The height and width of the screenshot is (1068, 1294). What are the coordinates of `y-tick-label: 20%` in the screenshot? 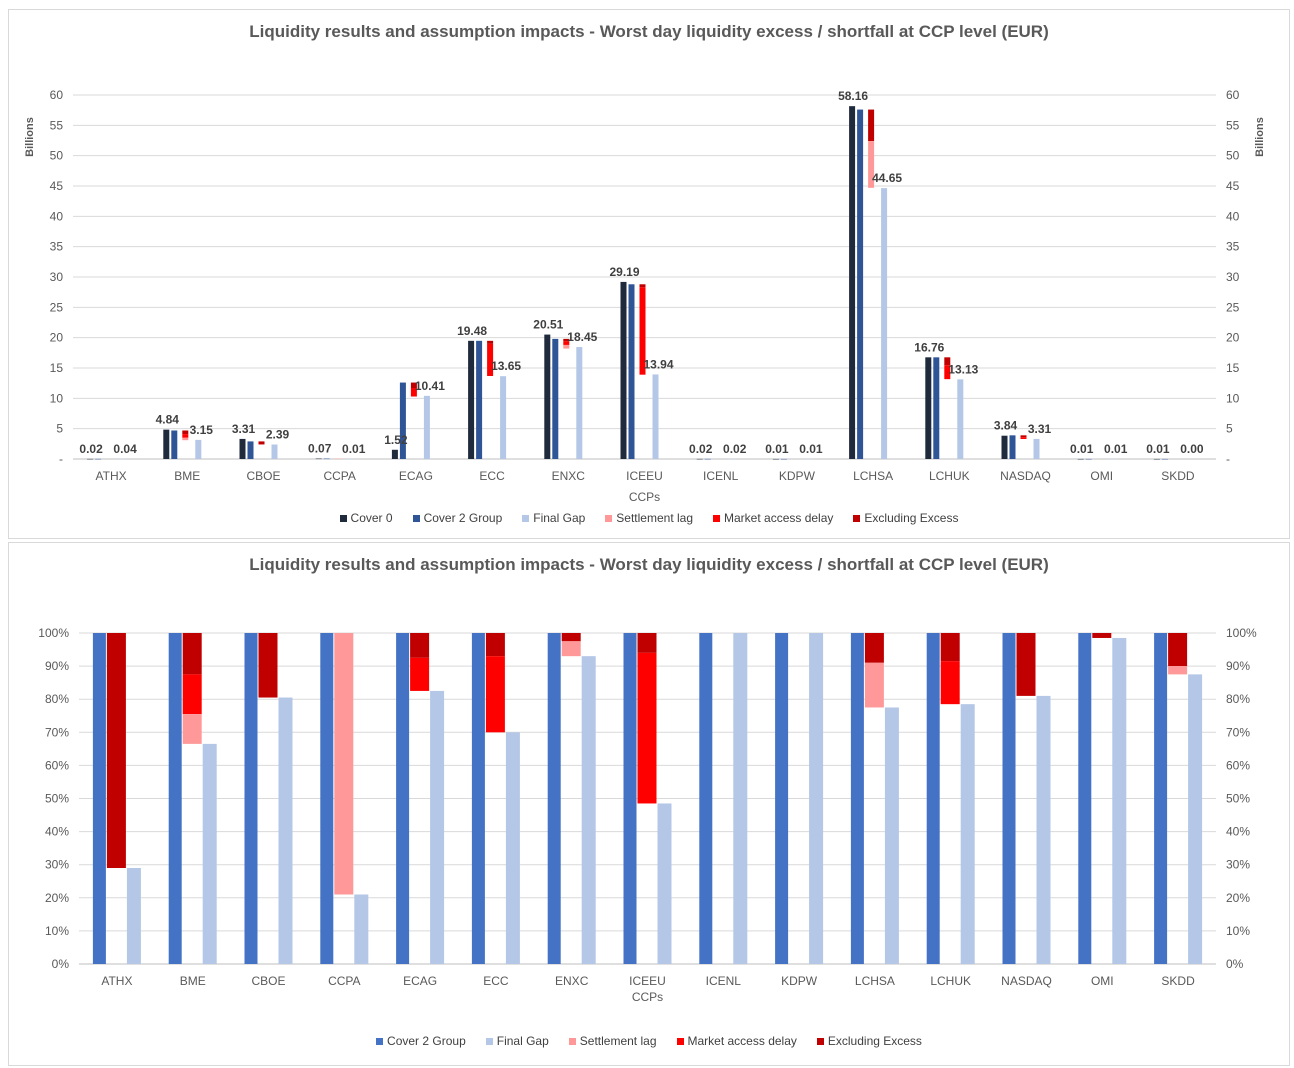 It's located at (57, 898).